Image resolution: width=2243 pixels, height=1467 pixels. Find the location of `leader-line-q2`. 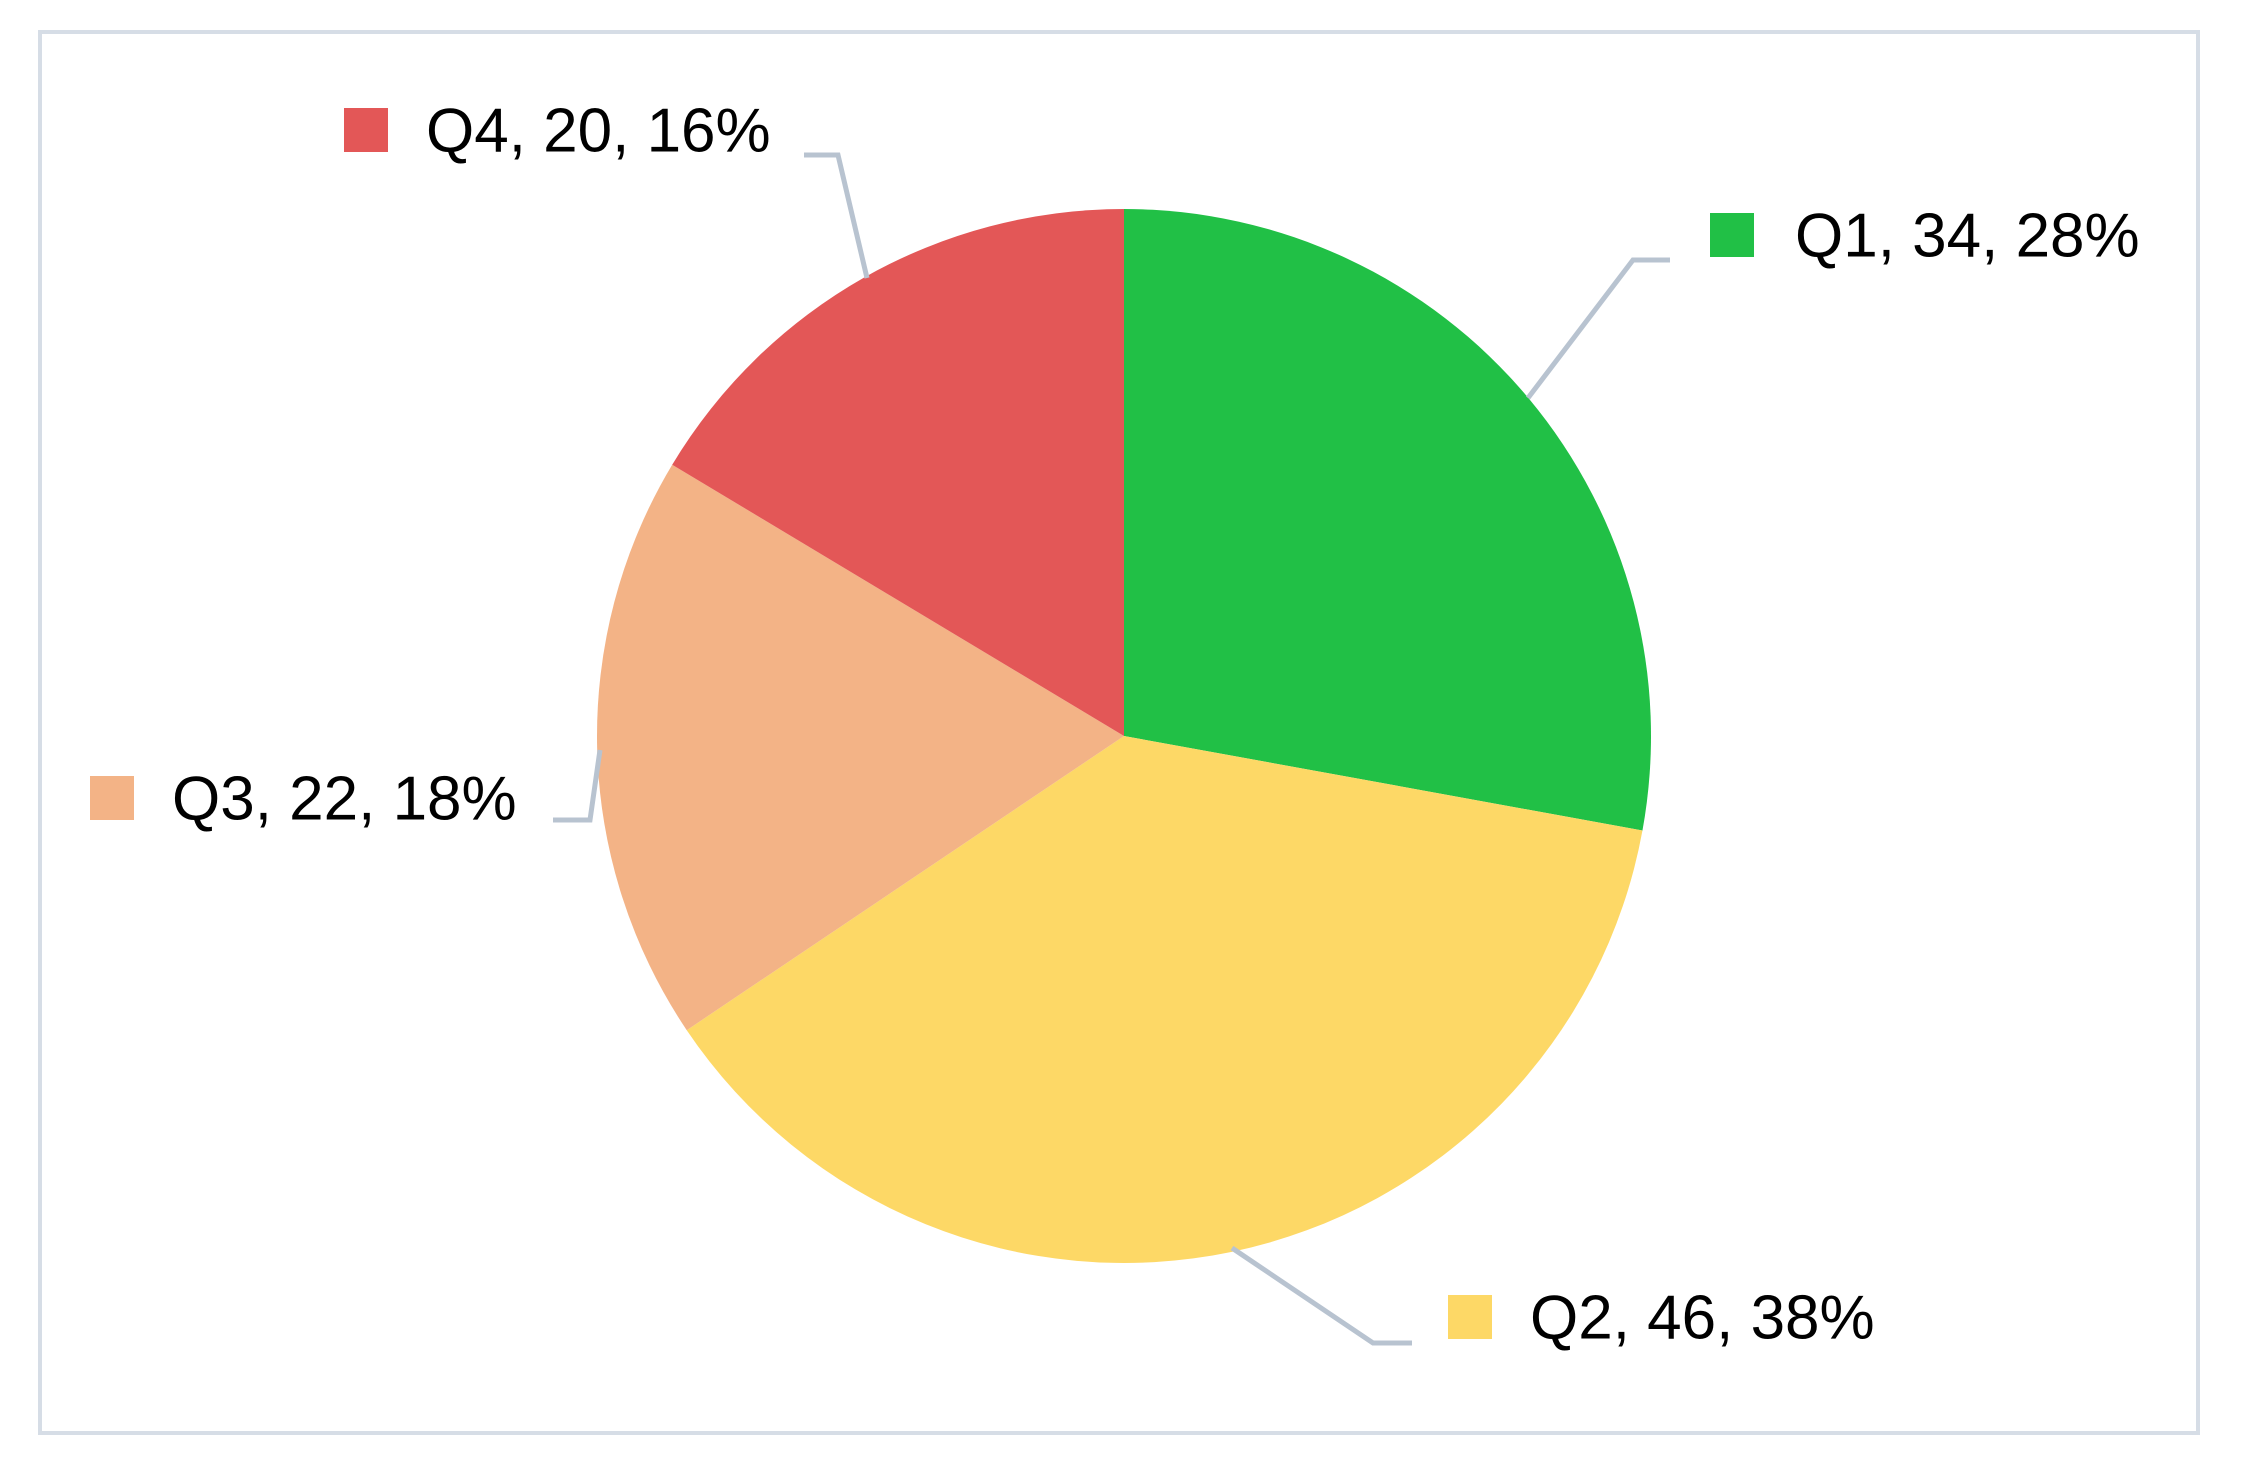

leader-line-q2 is located at coordinates (1321, 1295).